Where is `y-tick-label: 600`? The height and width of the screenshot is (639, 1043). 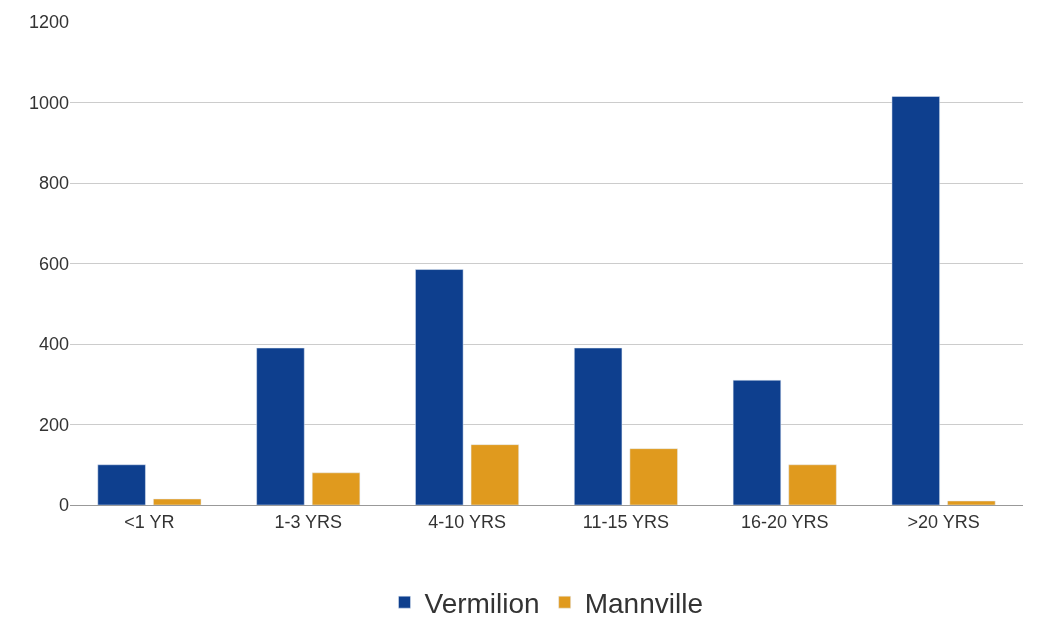
y-tick-label: 600 is located at coordinates (53, 263).